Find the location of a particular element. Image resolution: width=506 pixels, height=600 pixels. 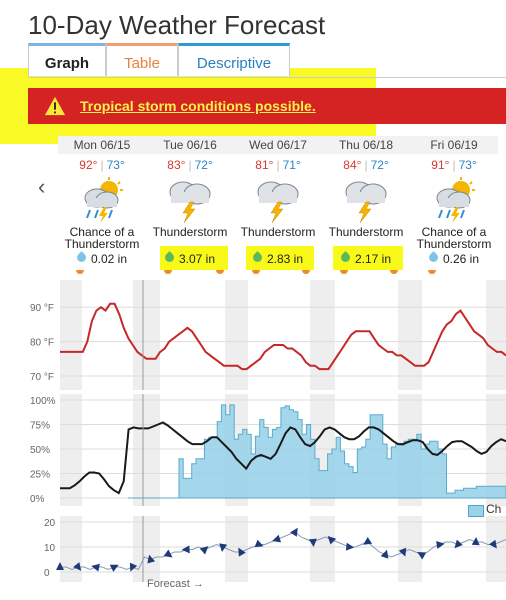

view-tabs: Graph Table Descriptive is located at coordinates (267, 60).